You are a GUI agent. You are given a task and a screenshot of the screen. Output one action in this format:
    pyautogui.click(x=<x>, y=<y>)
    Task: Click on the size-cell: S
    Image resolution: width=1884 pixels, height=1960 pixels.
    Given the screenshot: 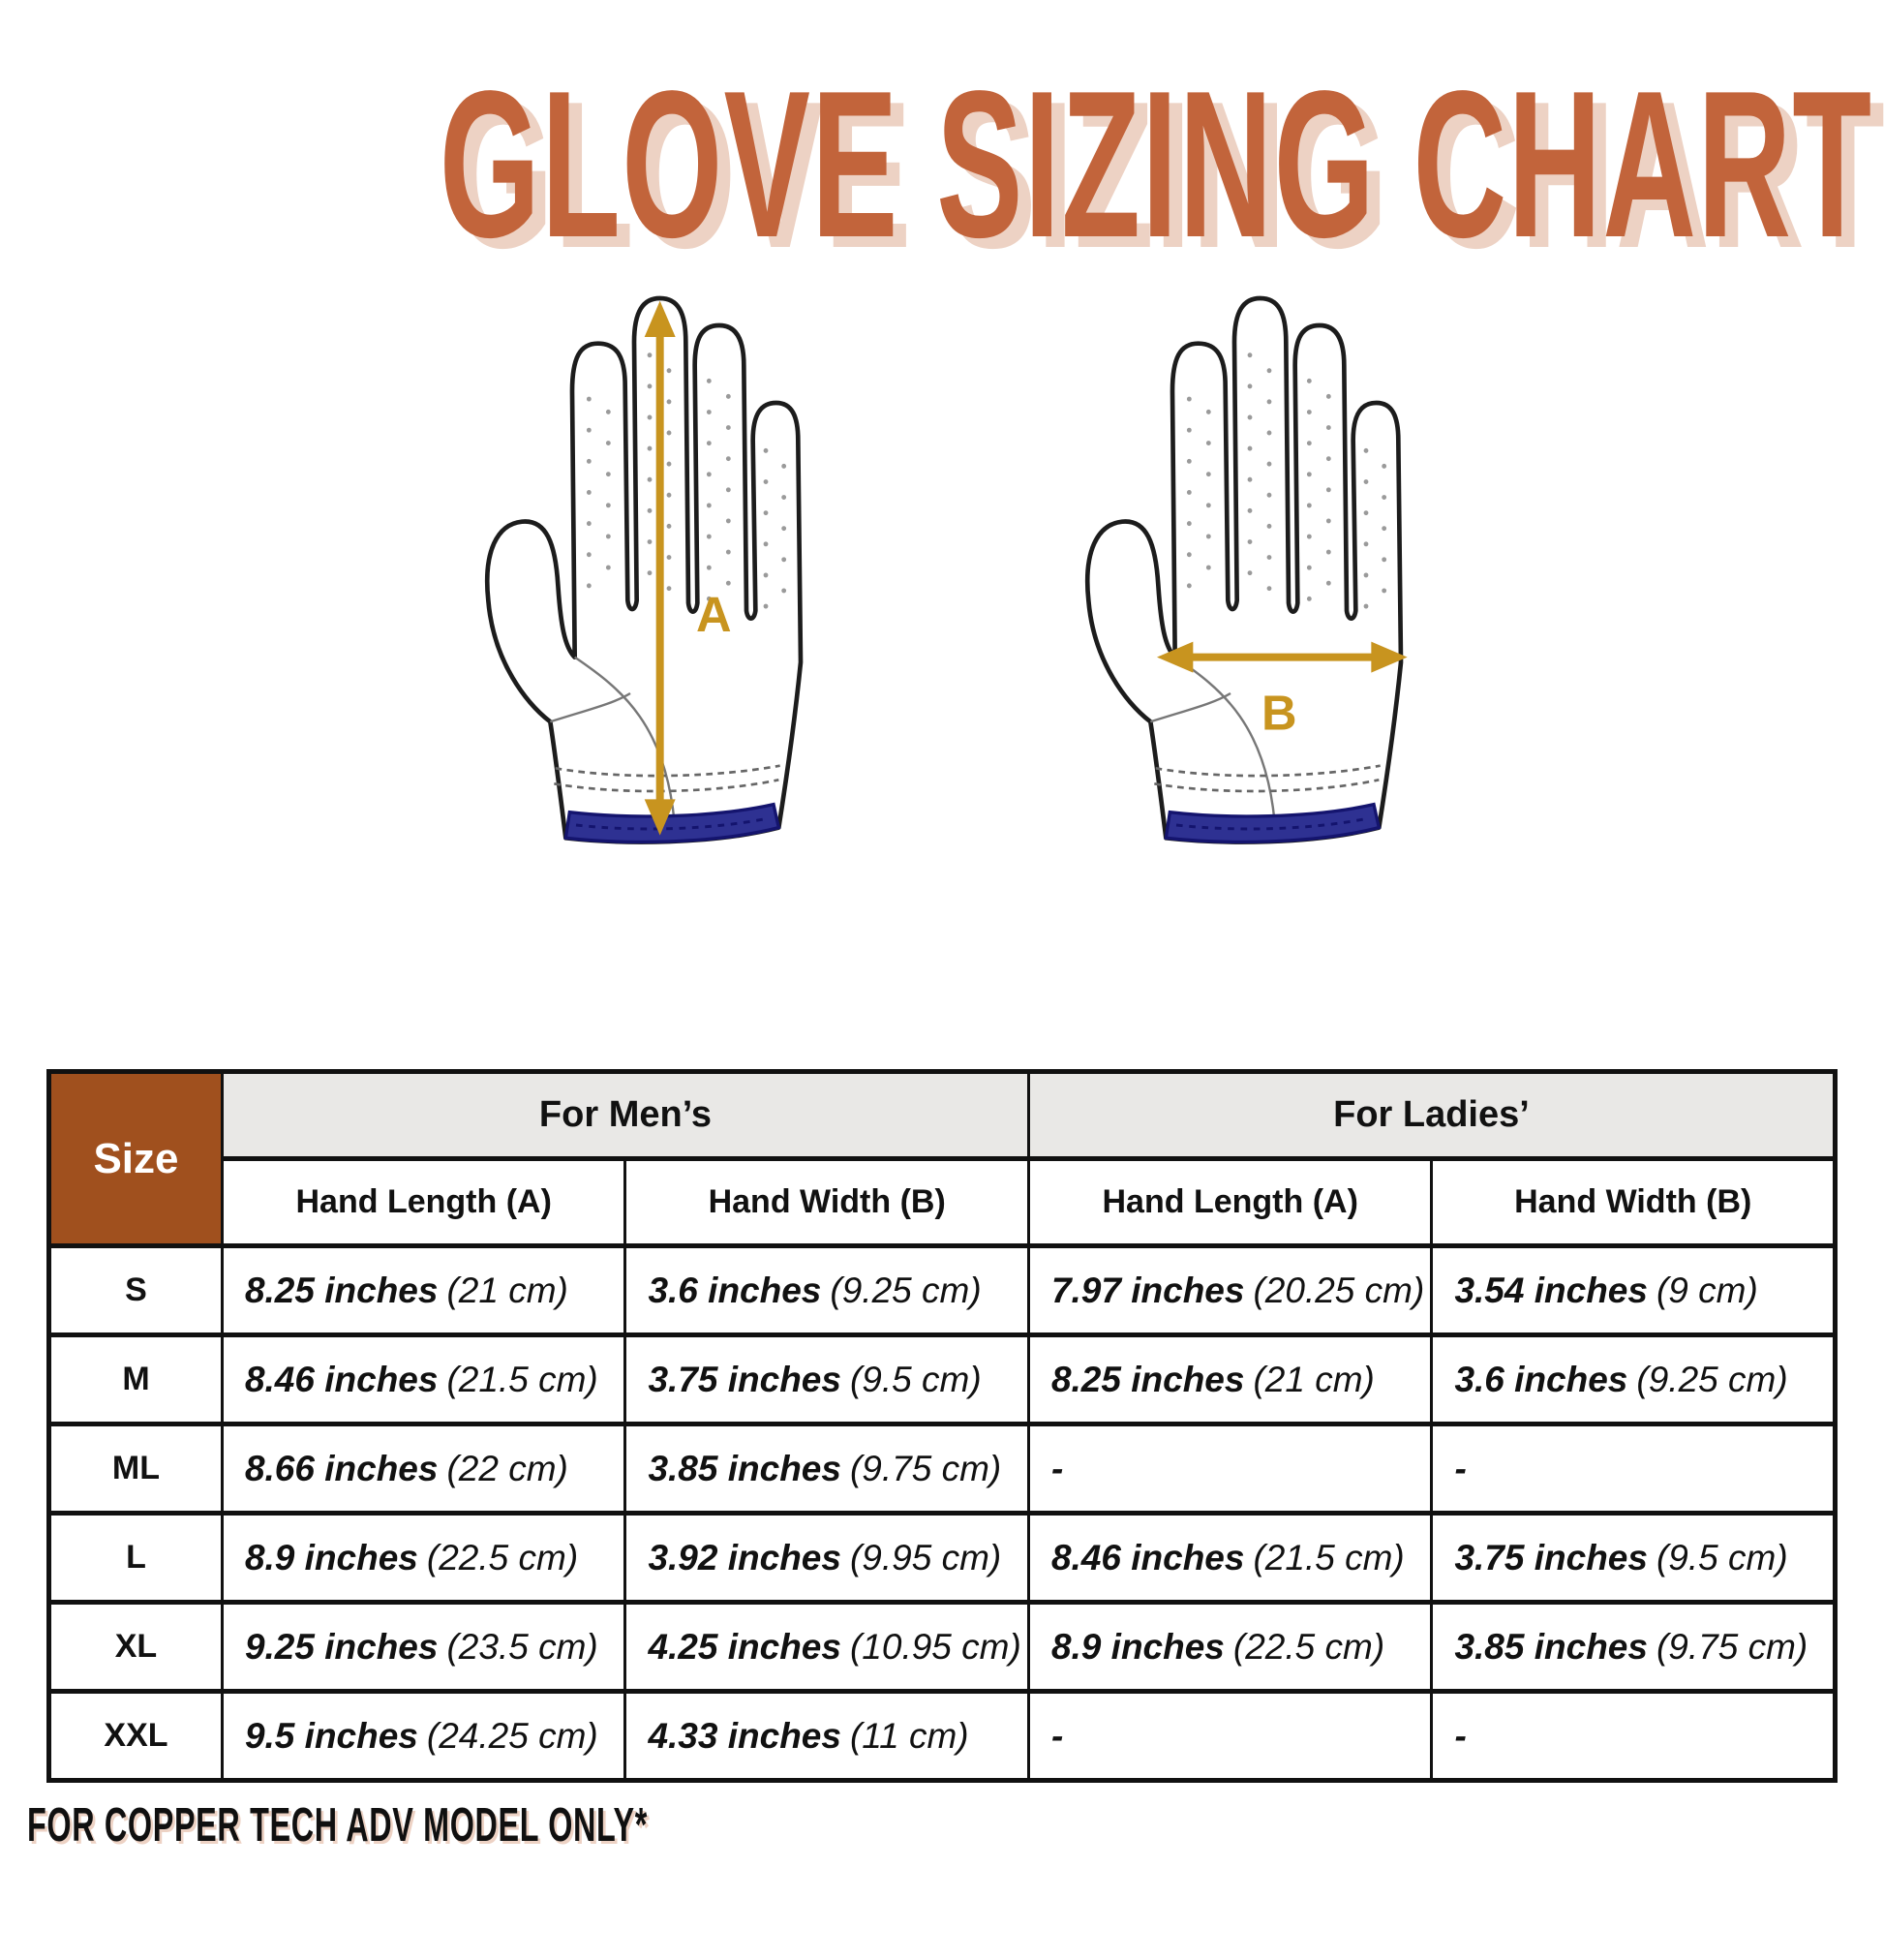 What is the action you would take?
    pyautogui.click(x=136, y=1290)
    